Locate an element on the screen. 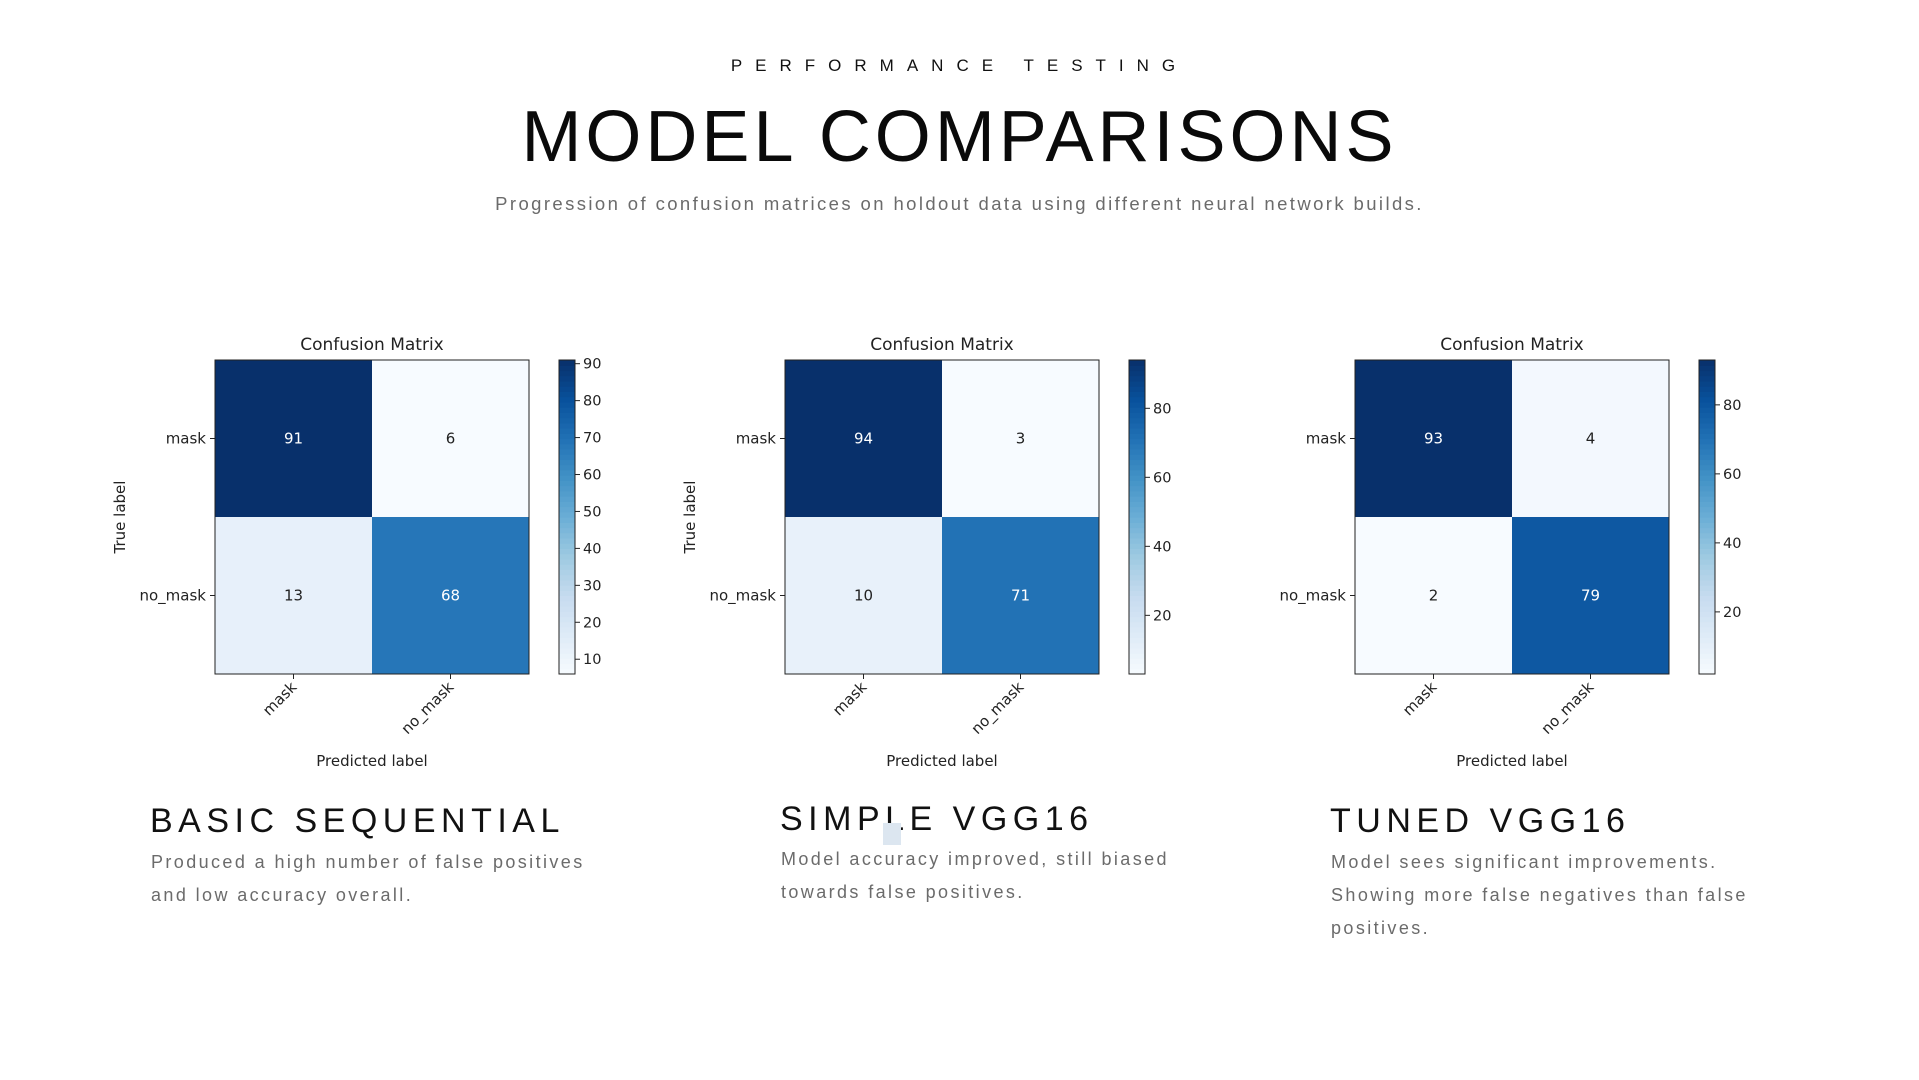  colorbar-tick-label: 40 is located at coordinates (1732, 544).